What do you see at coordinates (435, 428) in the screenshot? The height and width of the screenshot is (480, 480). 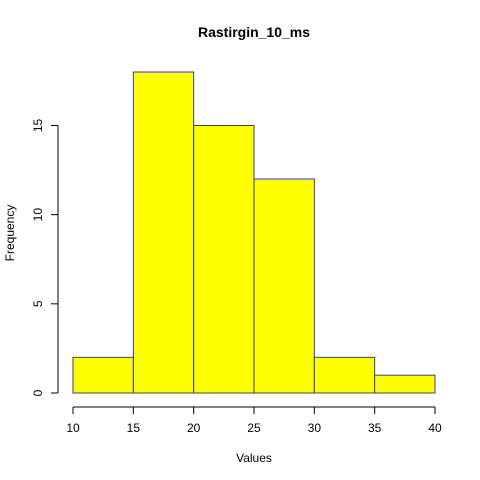 I see `x-tick-label: 40` at bounding box center [435, 428].